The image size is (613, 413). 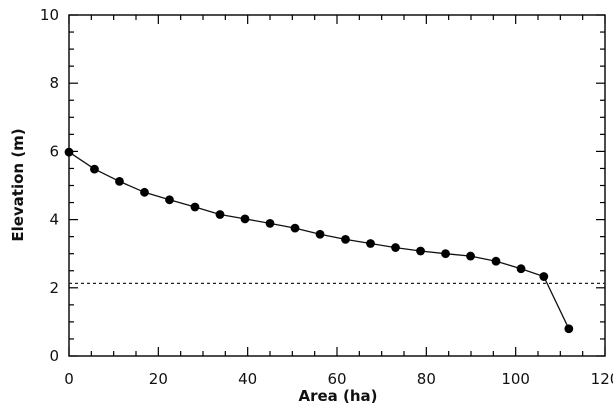 I want to click on x-tick-label: 80, so click(x=426, y=379).